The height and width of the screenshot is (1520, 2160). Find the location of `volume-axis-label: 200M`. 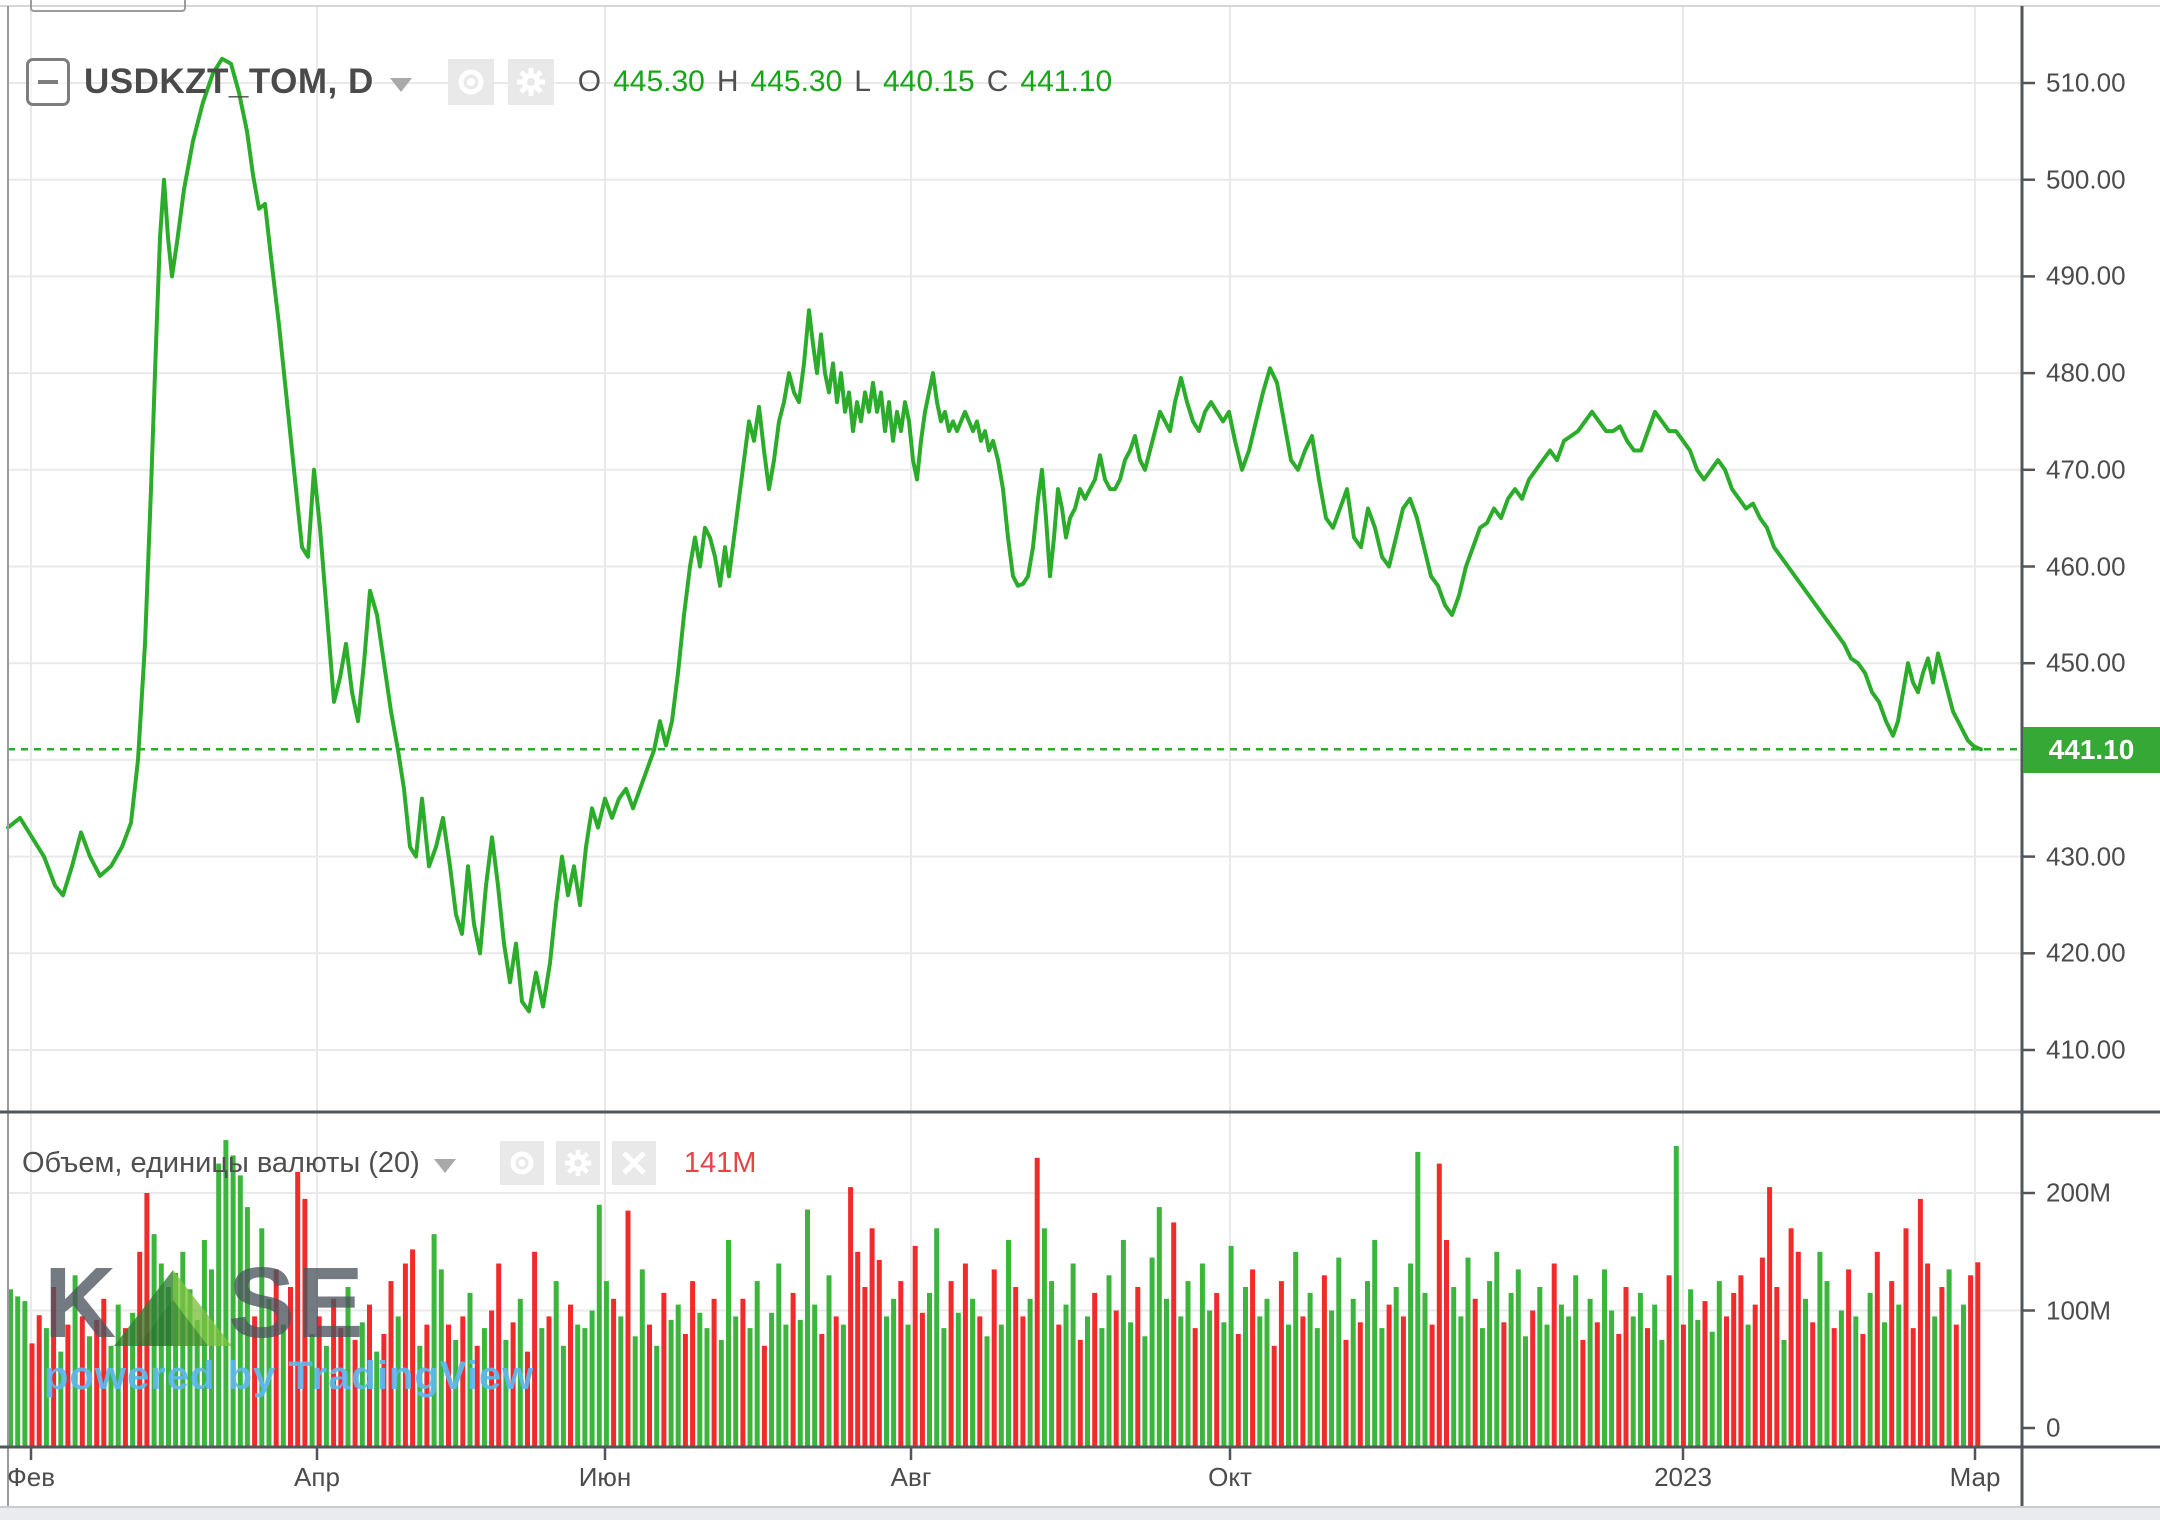

volume-axis-label: 200M is located at coordinates (2079, 1192).